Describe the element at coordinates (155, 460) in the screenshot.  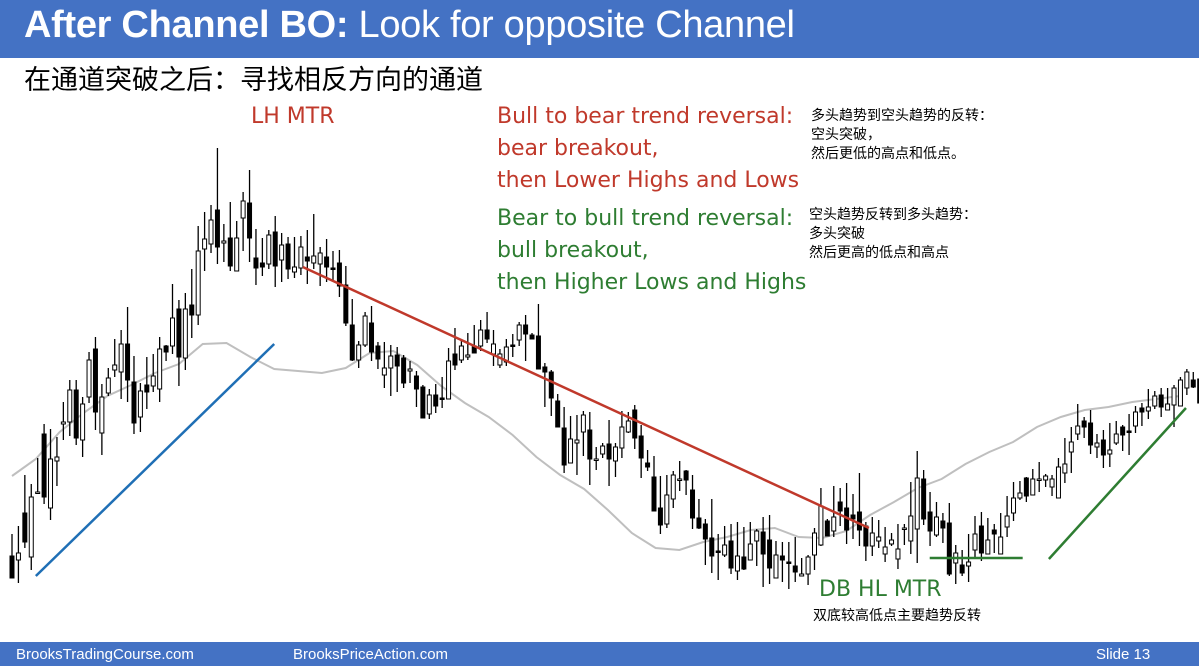
I see `blue-trendline` at that location.